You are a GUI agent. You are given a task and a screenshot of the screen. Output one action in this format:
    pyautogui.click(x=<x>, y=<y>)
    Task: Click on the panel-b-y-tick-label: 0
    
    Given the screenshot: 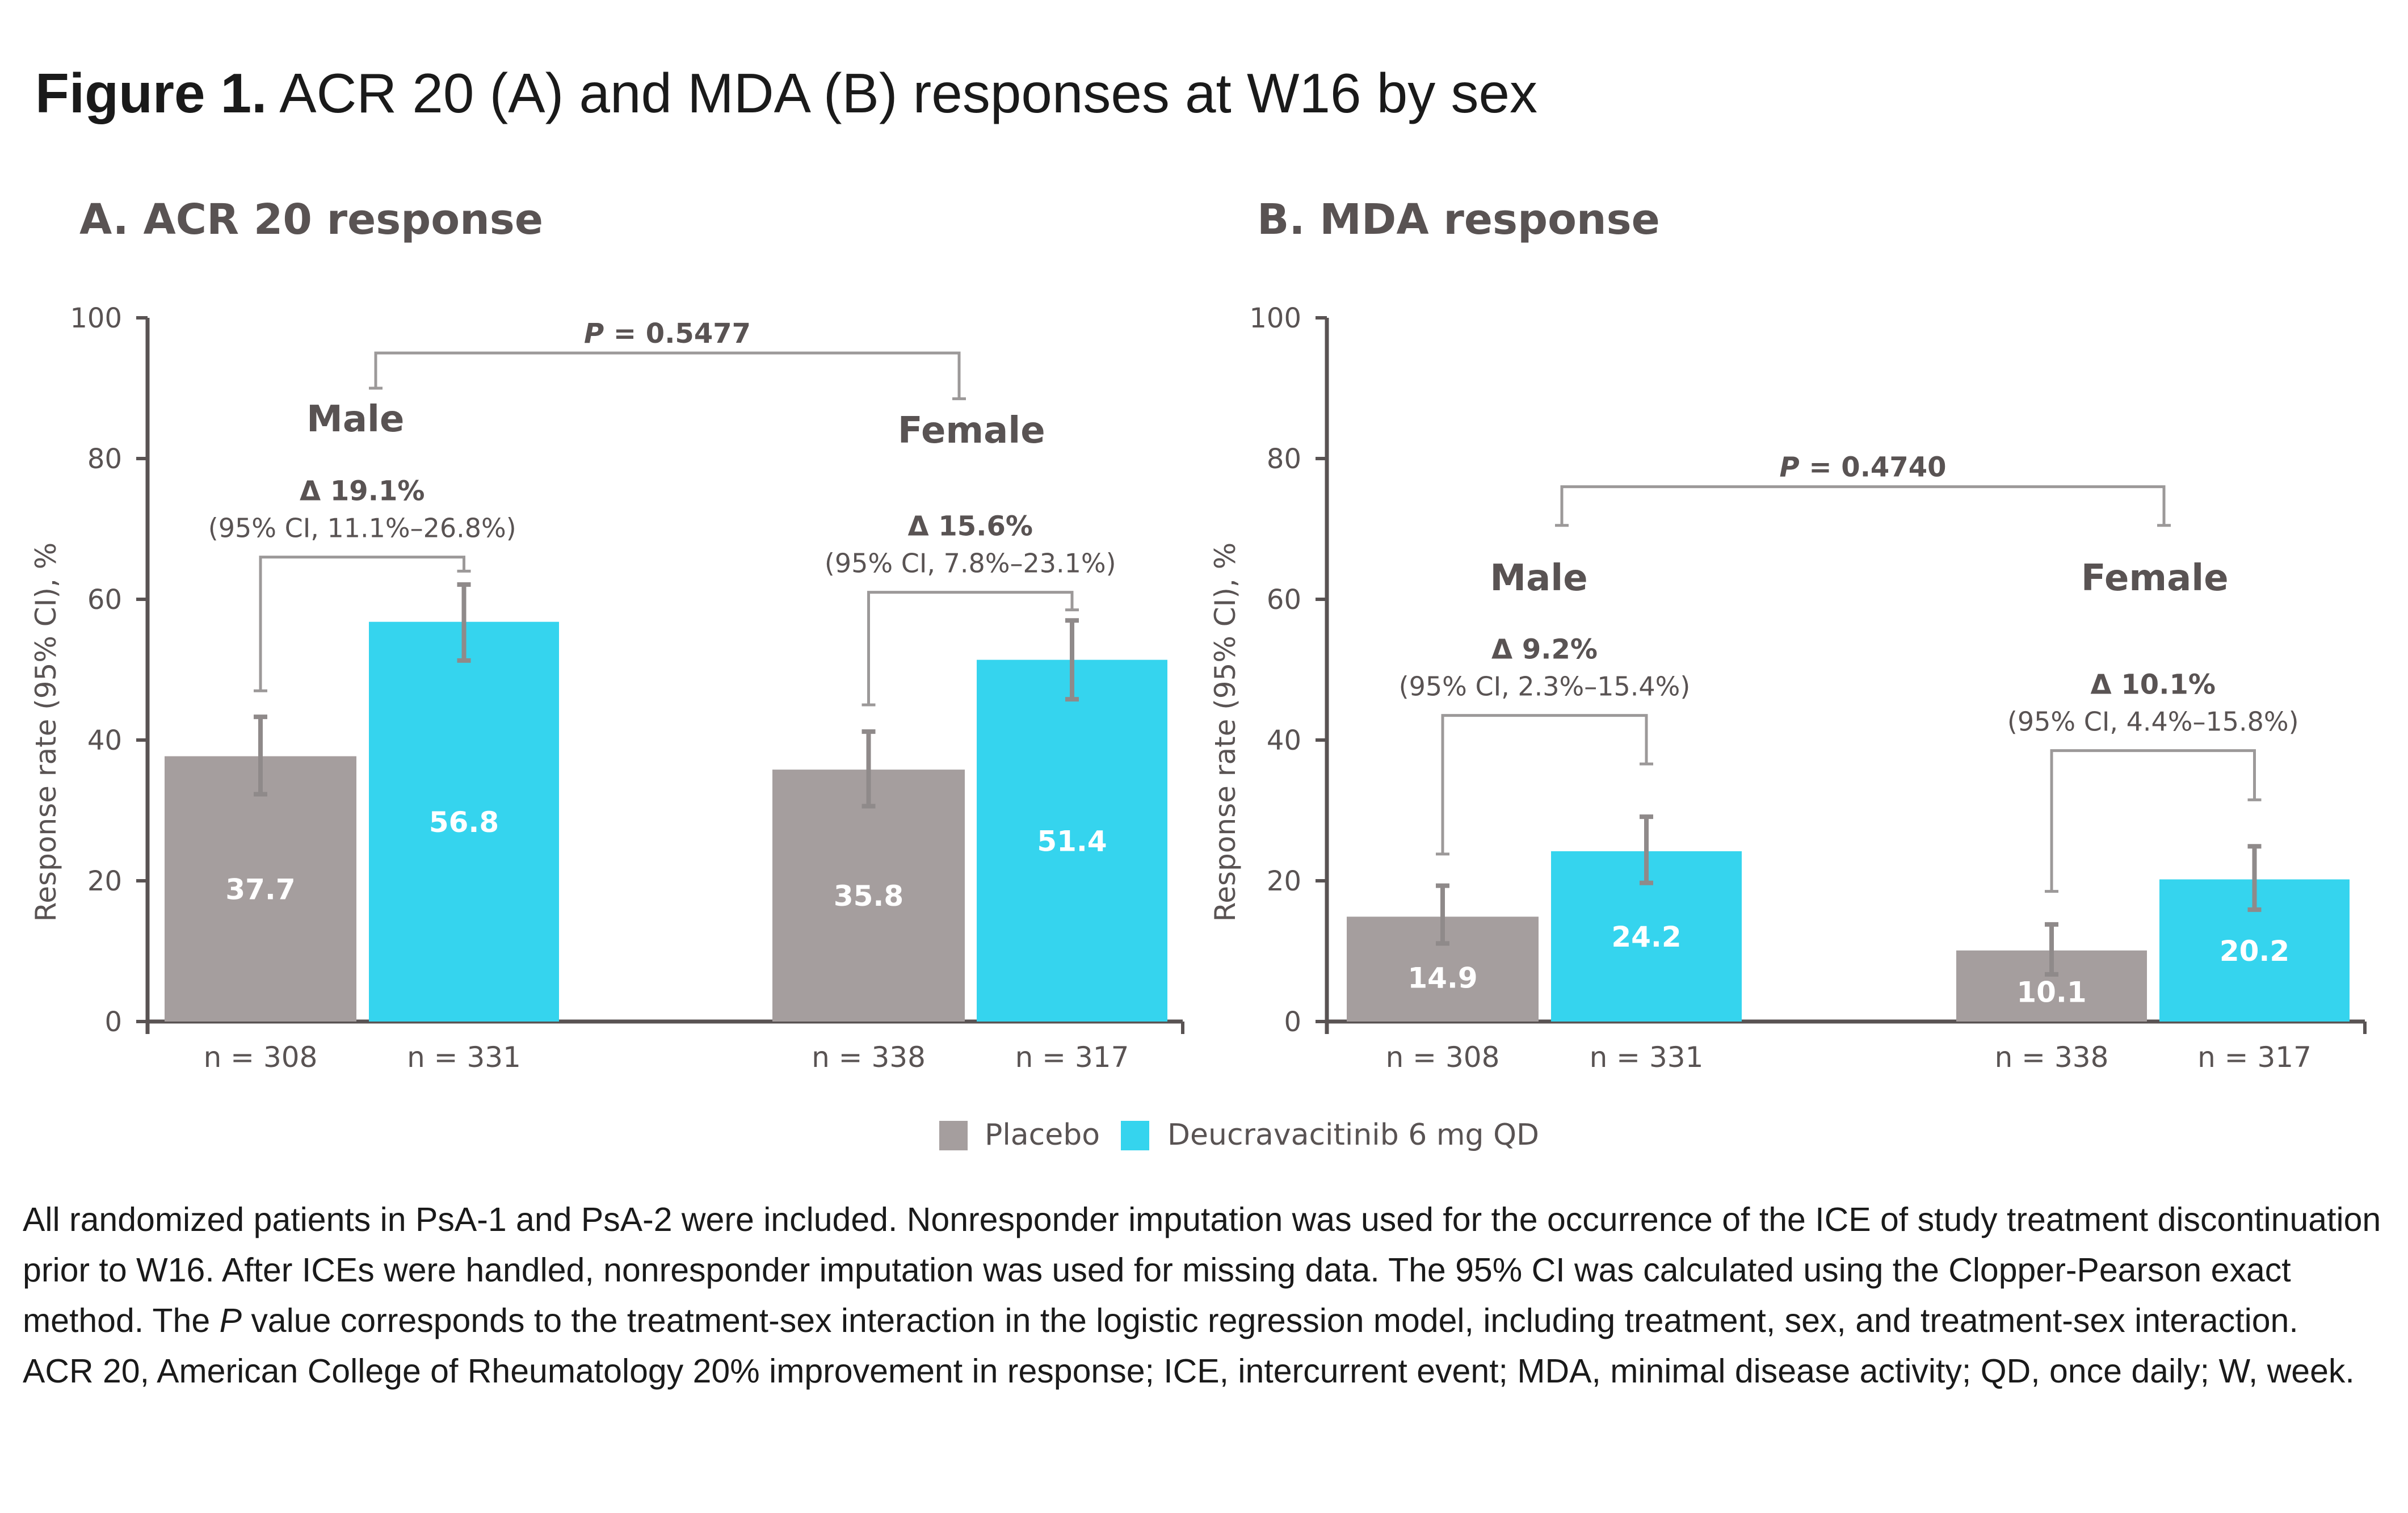 What is the action you would take?
    pyautogui.click(x=1292, y=1022)
    